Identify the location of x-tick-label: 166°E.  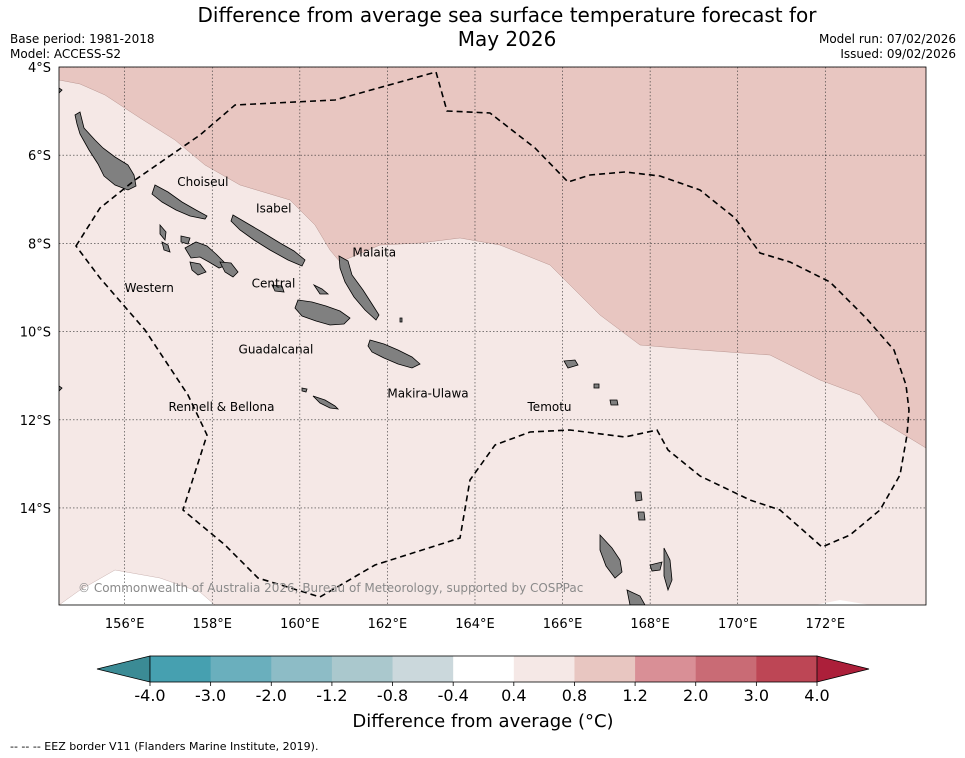
(563, 624).